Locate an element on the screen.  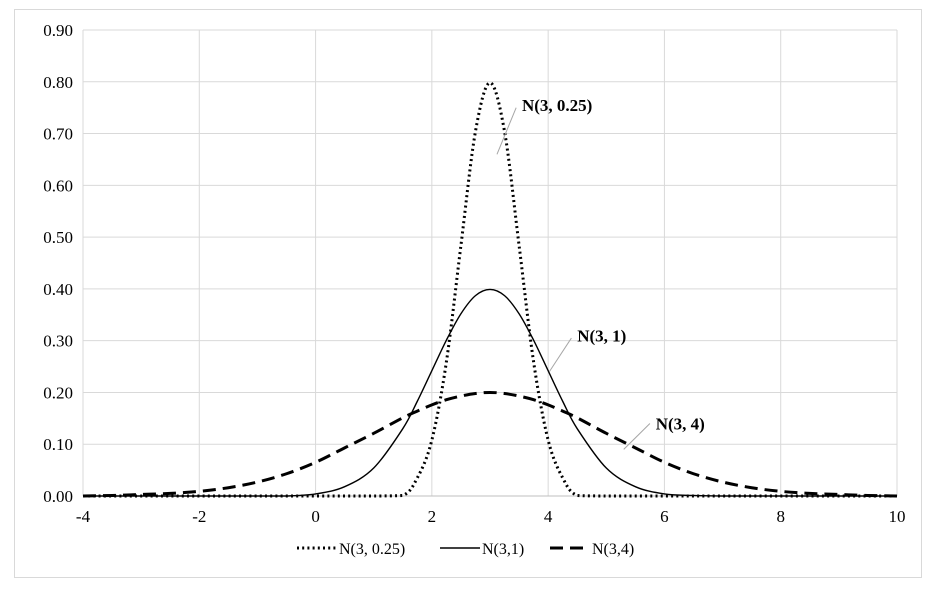
x-tick-label: 2 is located at coordinates (432, 516).